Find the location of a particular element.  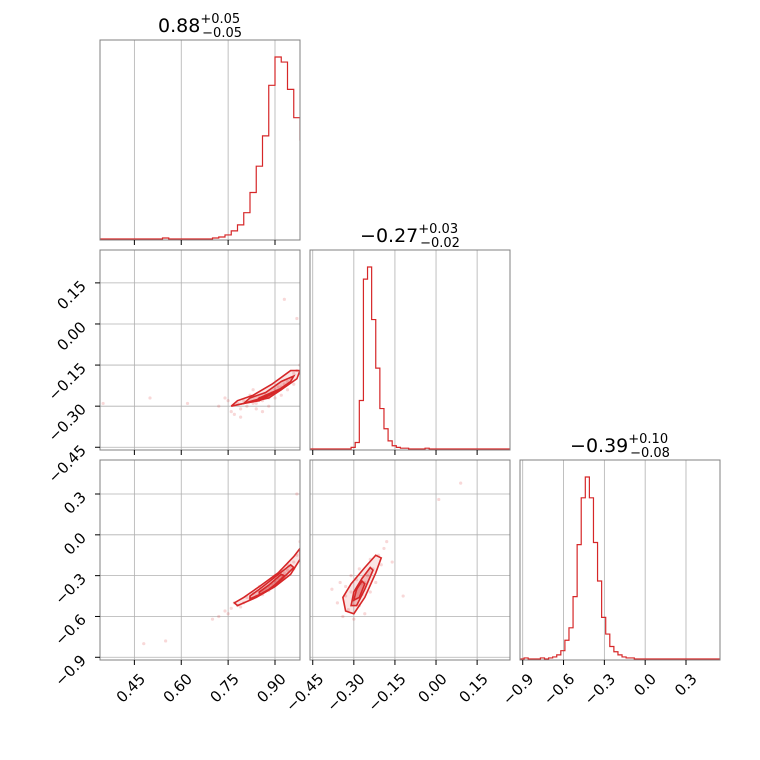

y-tick-label: −0.9 is located at coordinates (70, 670).